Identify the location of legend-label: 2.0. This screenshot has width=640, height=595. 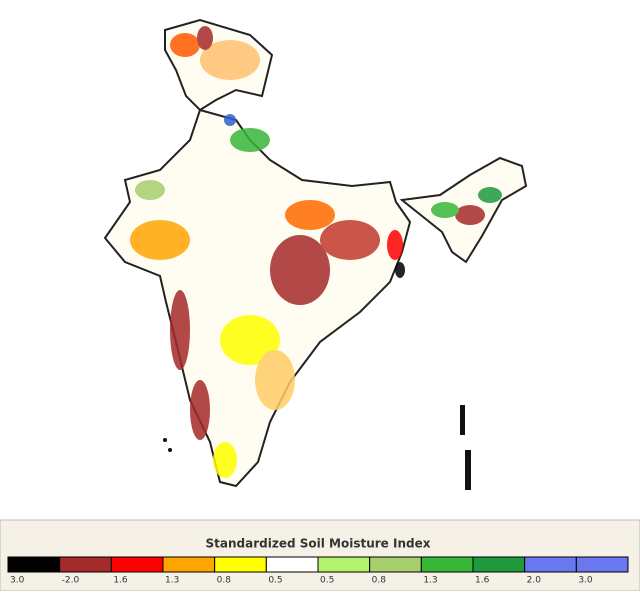
(534, 581).